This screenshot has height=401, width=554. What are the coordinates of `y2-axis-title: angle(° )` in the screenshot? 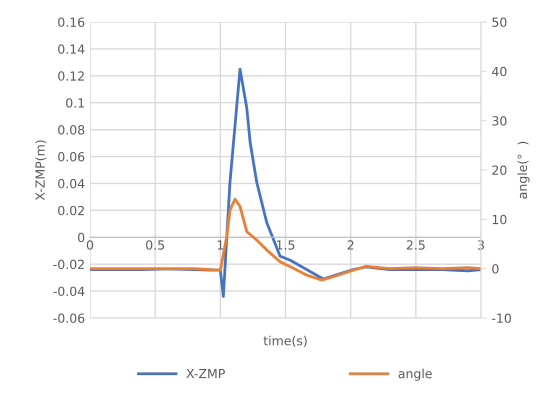 It's located at (523, 170).